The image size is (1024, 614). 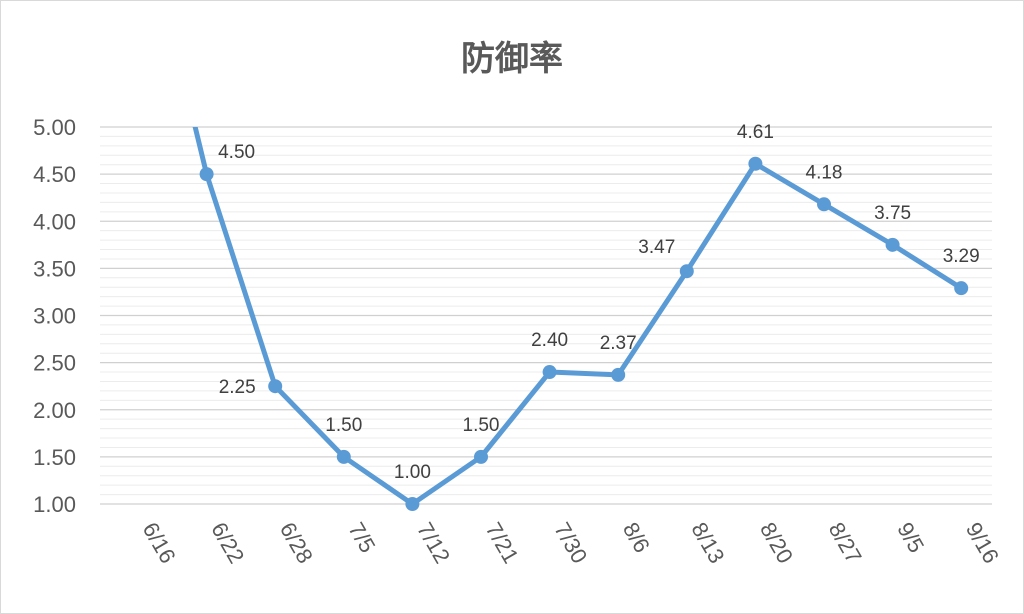 What do you see at coordinates (236, 152) in the screenshot?
I see `data-label: 4.50` at bounding box center [236, 152].